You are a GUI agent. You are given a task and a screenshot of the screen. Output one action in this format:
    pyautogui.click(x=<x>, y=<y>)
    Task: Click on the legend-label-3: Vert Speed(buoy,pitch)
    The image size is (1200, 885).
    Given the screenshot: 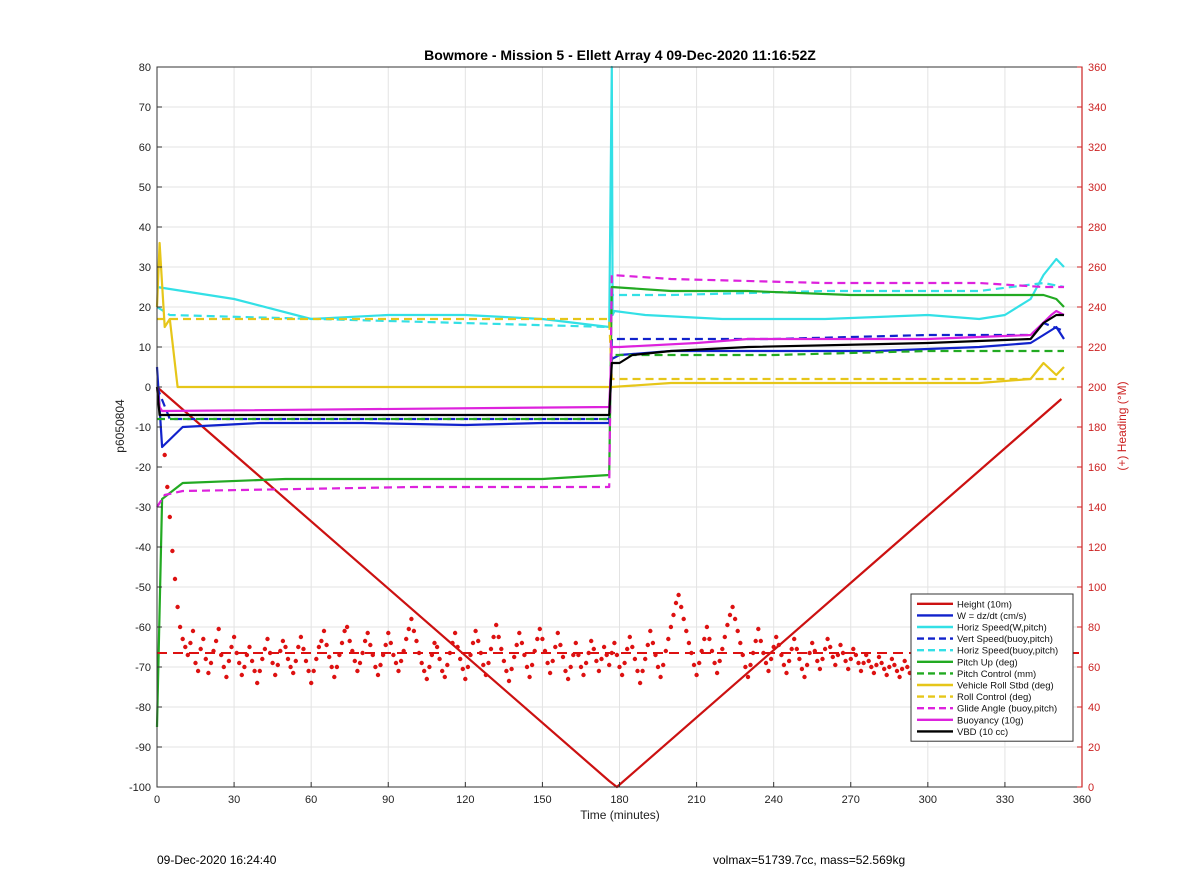 What is the action you would take?
    pyautogui.click(x=1005, y=639)
    